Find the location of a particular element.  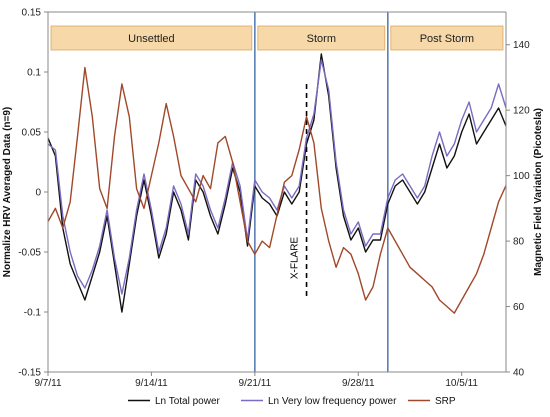

period-label-storm: Storm is located at coordinates (321, 39).